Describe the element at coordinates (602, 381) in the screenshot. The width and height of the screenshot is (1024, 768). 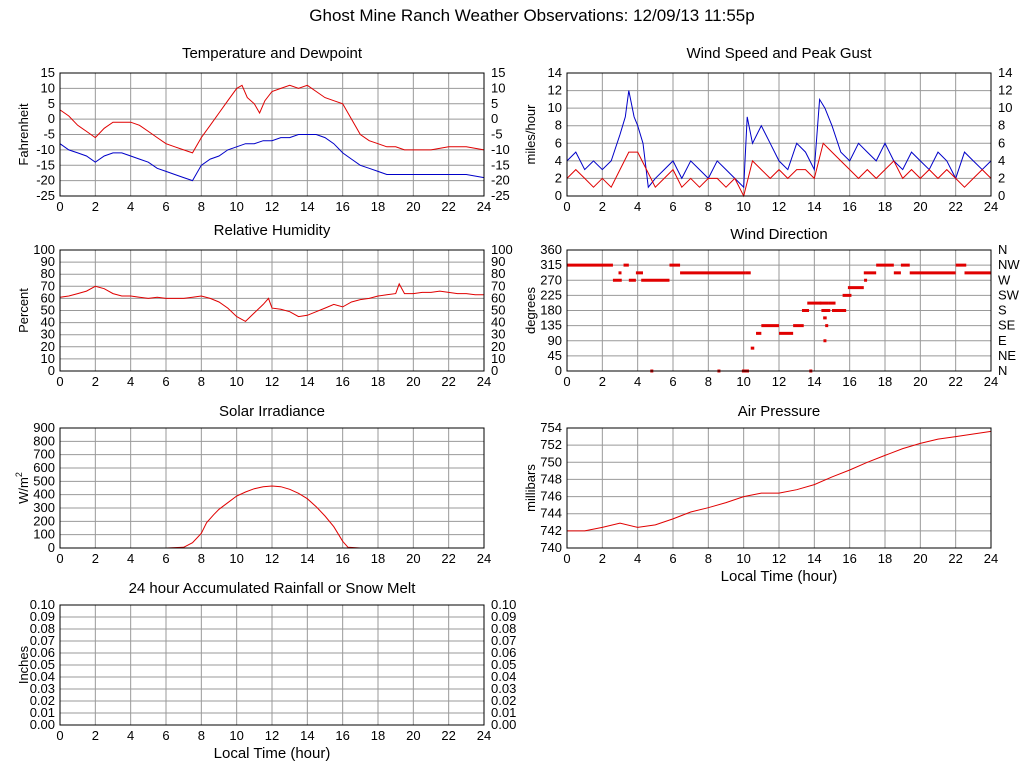
I see `x-tick-label: 2` at that location.